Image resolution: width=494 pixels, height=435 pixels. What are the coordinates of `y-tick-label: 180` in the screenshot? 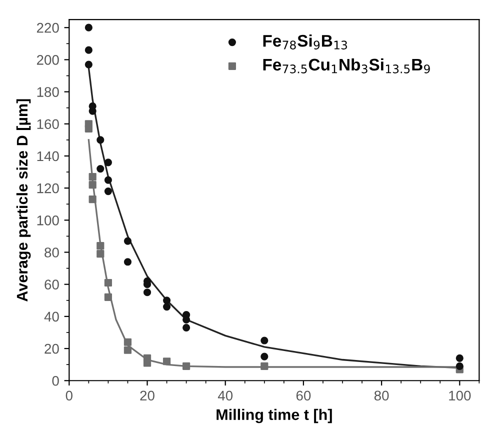 It's located at (48, 92).